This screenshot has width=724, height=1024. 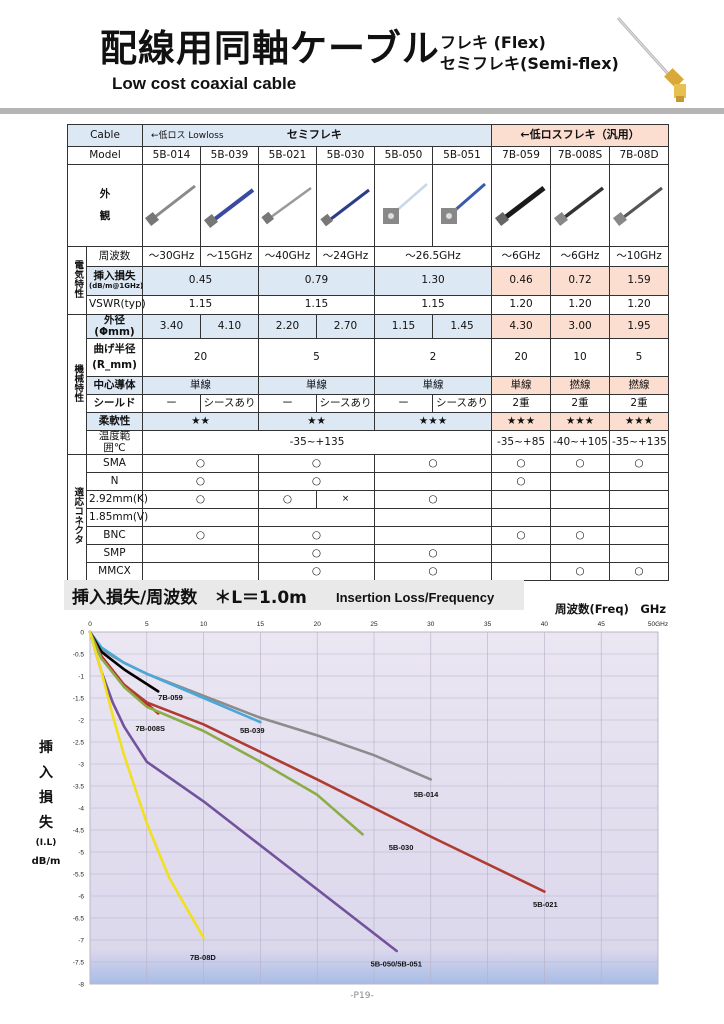 I want to click on y-tick-label: -1, so click(x=81, y=677).